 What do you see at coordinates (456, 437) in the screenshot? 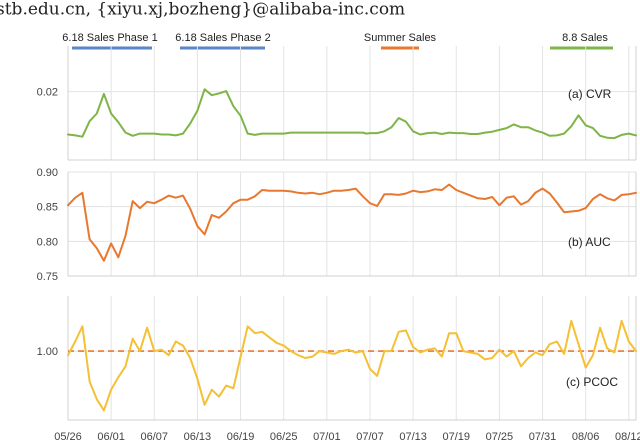
I see `x-tick-label: 07/19` at bounding box center [456, 437].